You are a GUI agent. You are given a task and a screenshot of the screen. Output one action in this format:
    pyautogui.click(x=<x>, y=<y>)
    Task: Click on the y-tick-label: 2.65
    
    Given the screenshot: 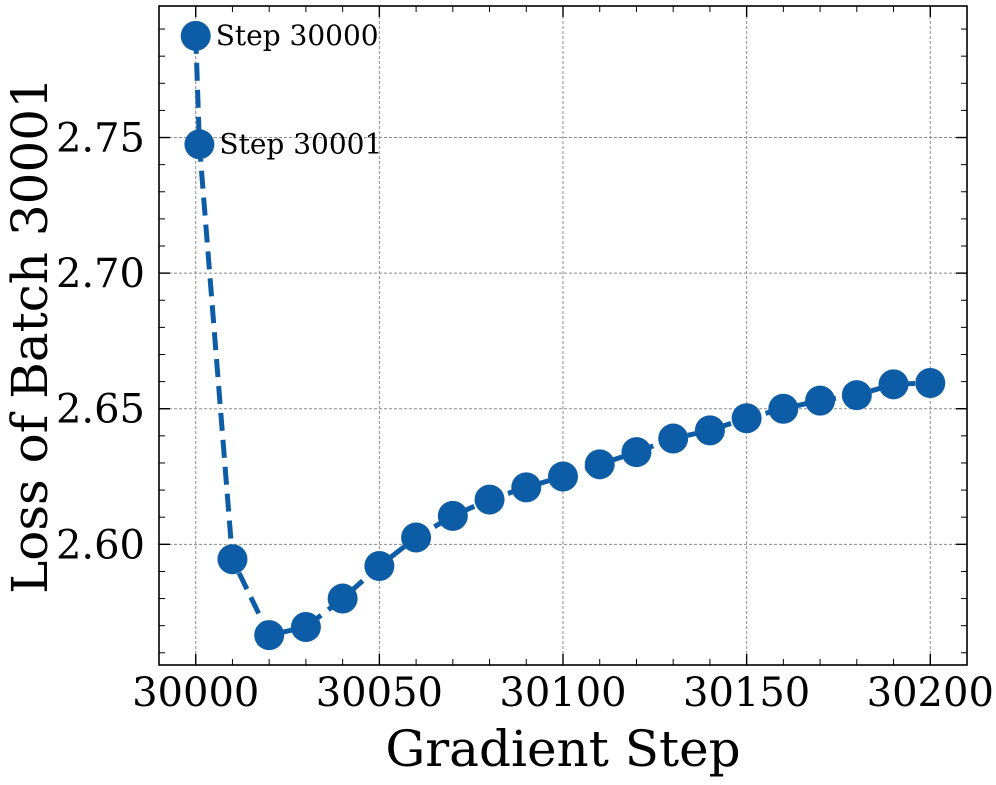 What is the action you would take?
    pyautogui.click(x=100, y=410)
    